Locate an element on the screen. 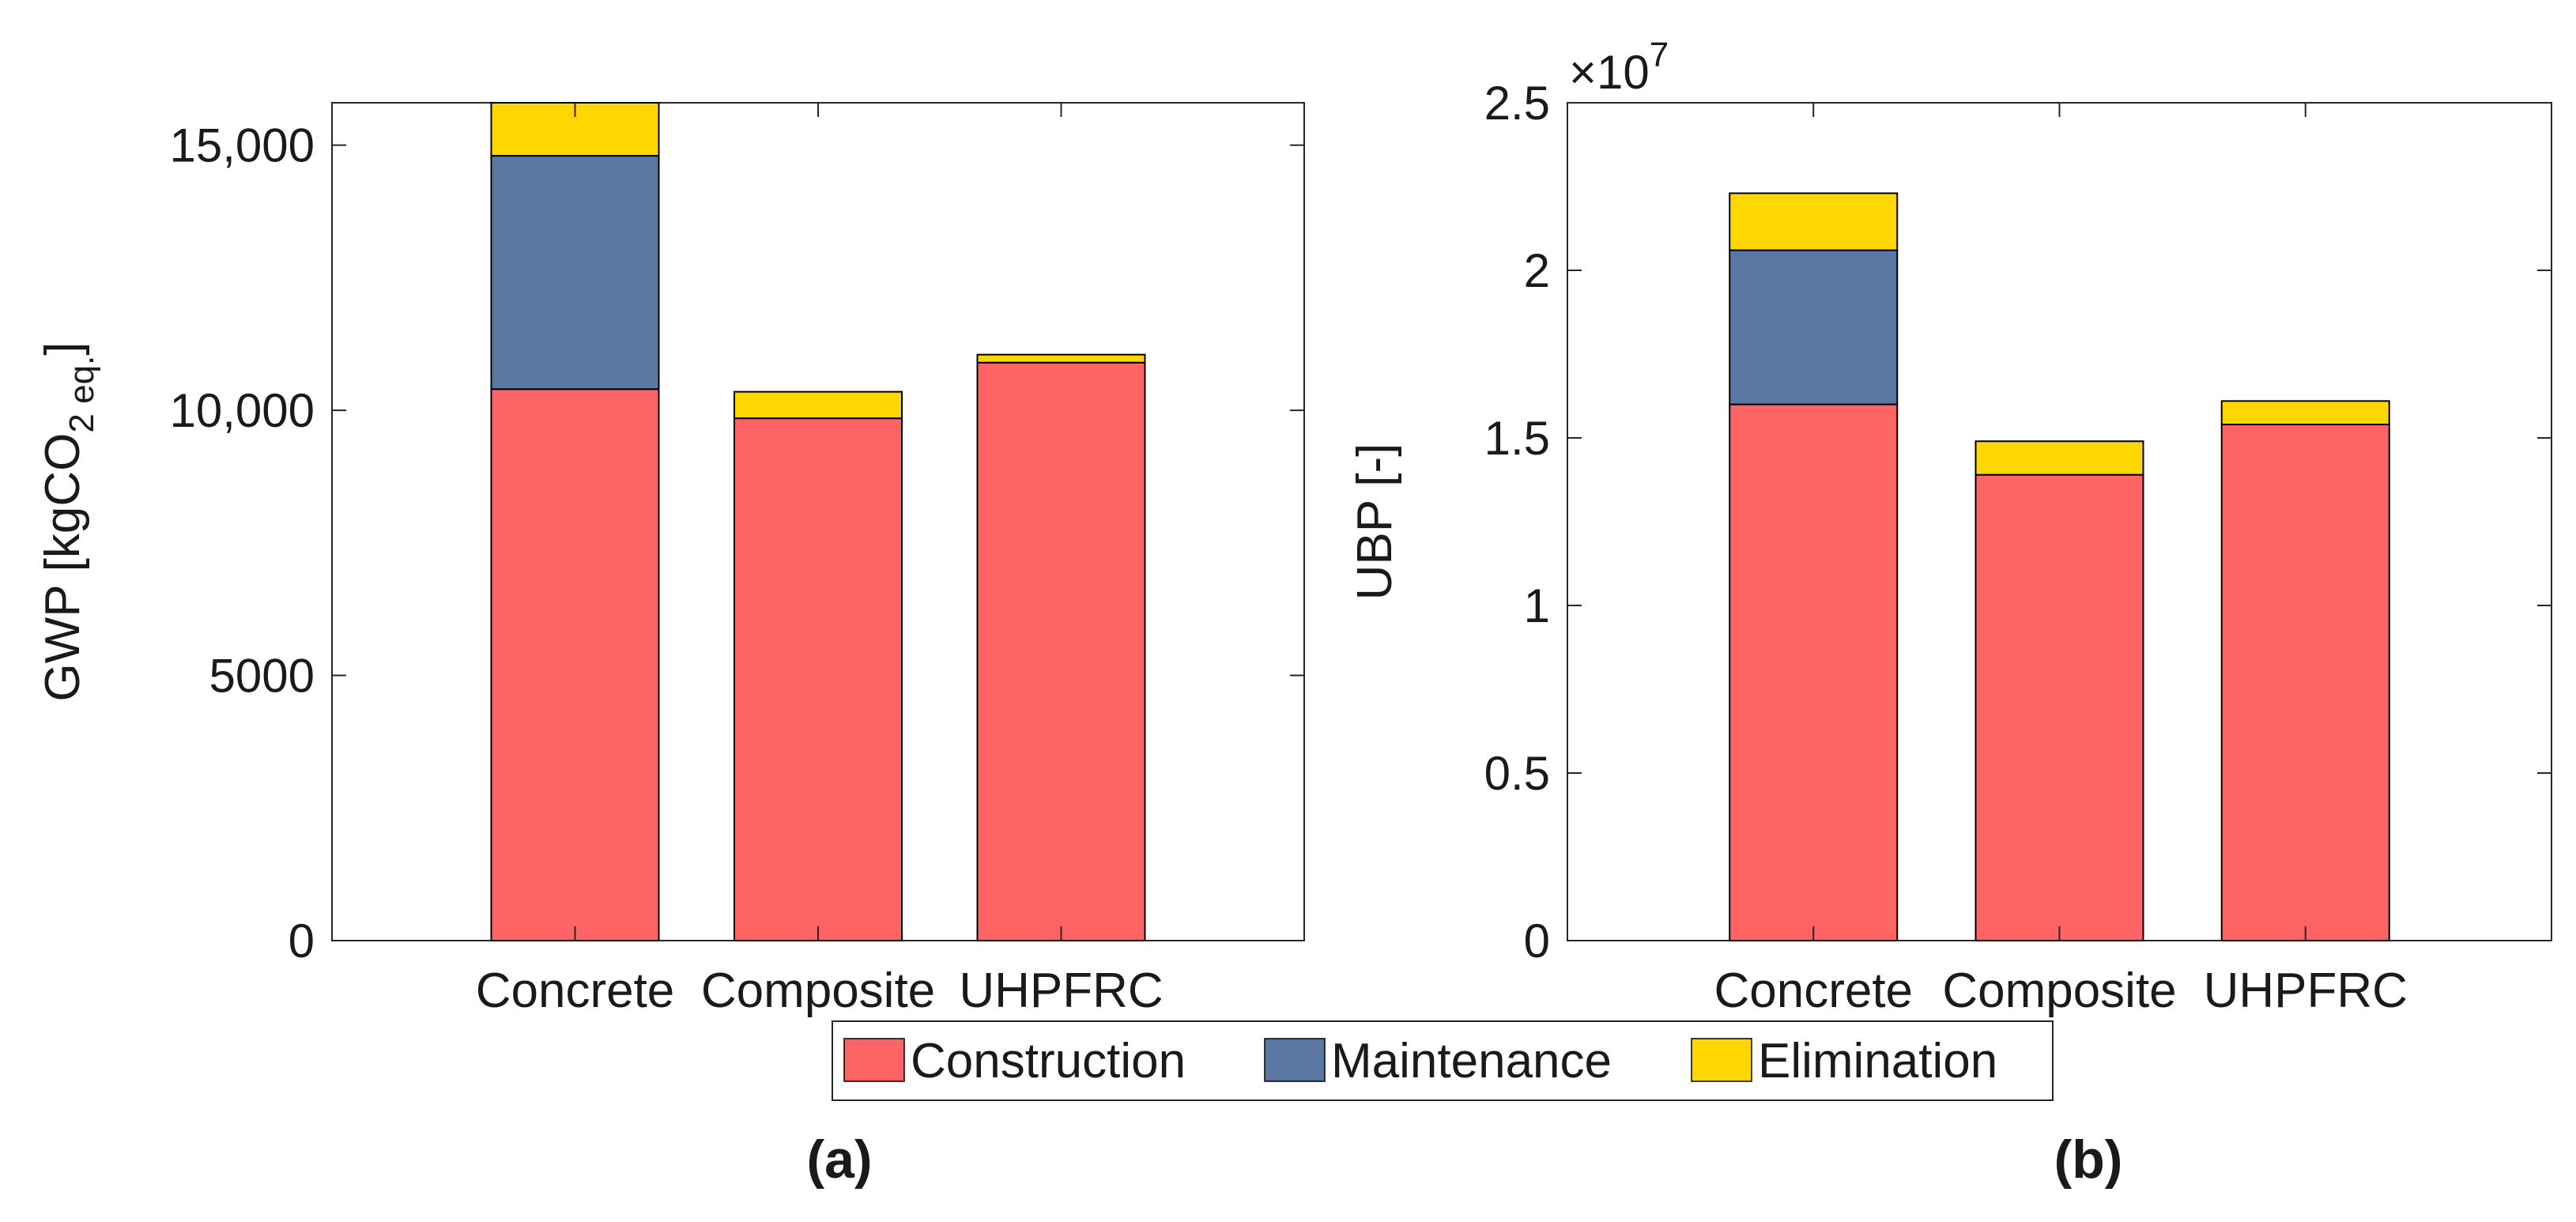  panel-b-y-exponent-base: ×10 is located at coordinates (1609, 72).